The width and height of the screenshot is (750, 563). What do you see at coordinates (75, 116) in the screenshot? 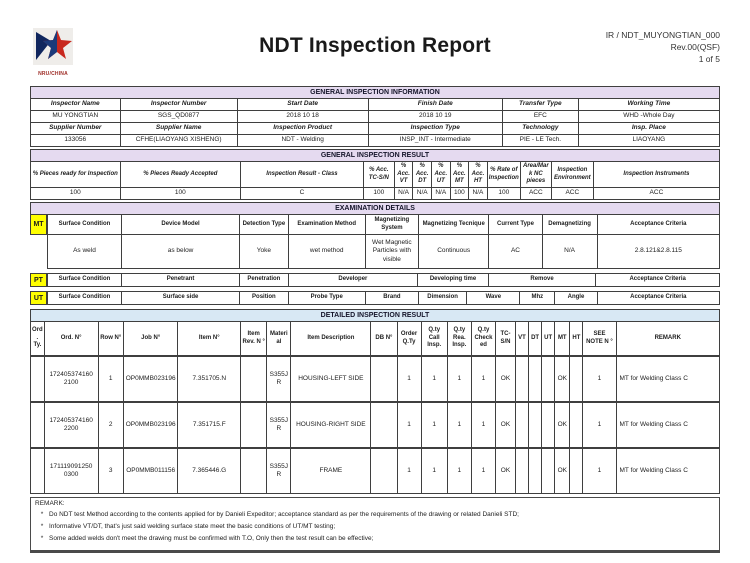
I see `cell: MU YONGTIAN` at bounding box center [75, 116].